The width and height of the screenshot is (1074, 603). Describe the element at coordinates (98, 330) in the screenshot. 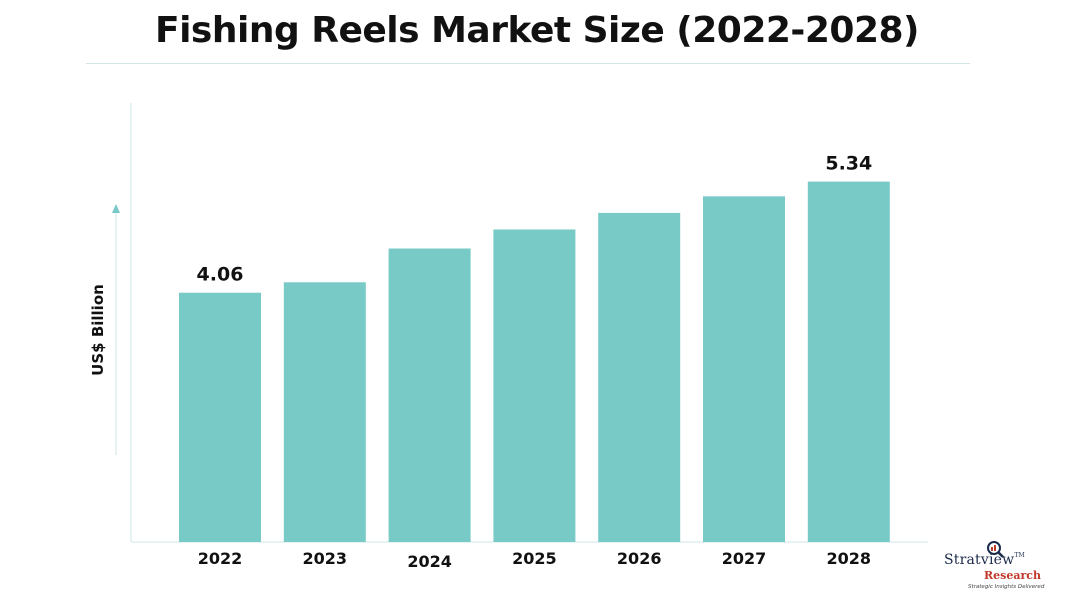

I see `y-axis-label: US$ Billion` at that location.